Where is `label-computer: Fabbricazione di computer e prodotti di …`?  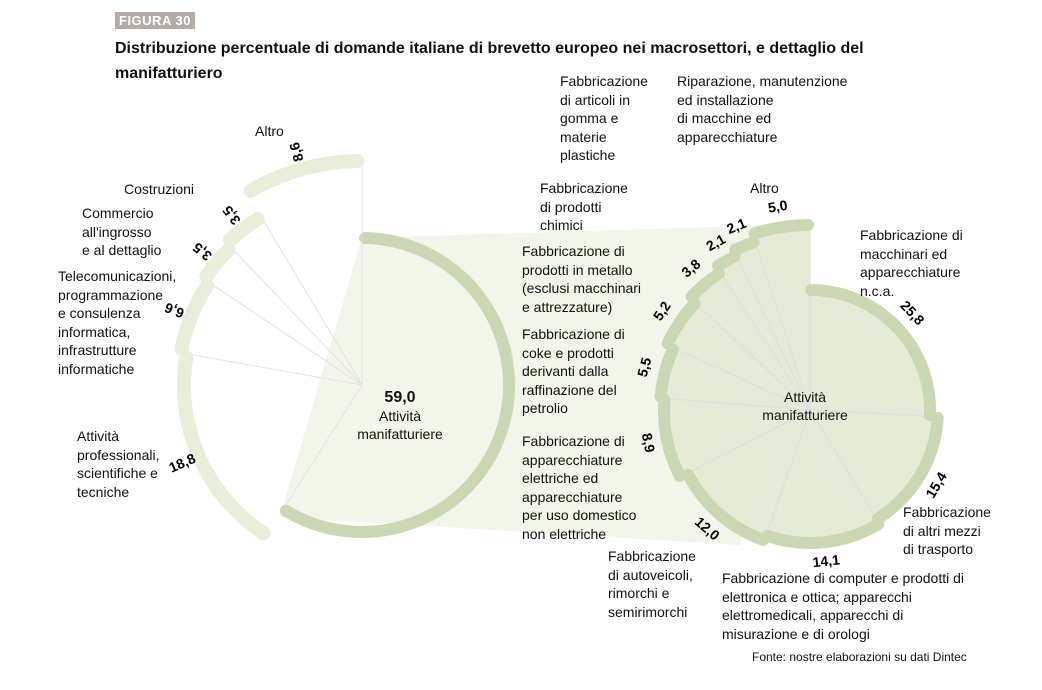
label-computer: Fabbricazione di computer e prodotti di … is located at coordinates (843, 606).